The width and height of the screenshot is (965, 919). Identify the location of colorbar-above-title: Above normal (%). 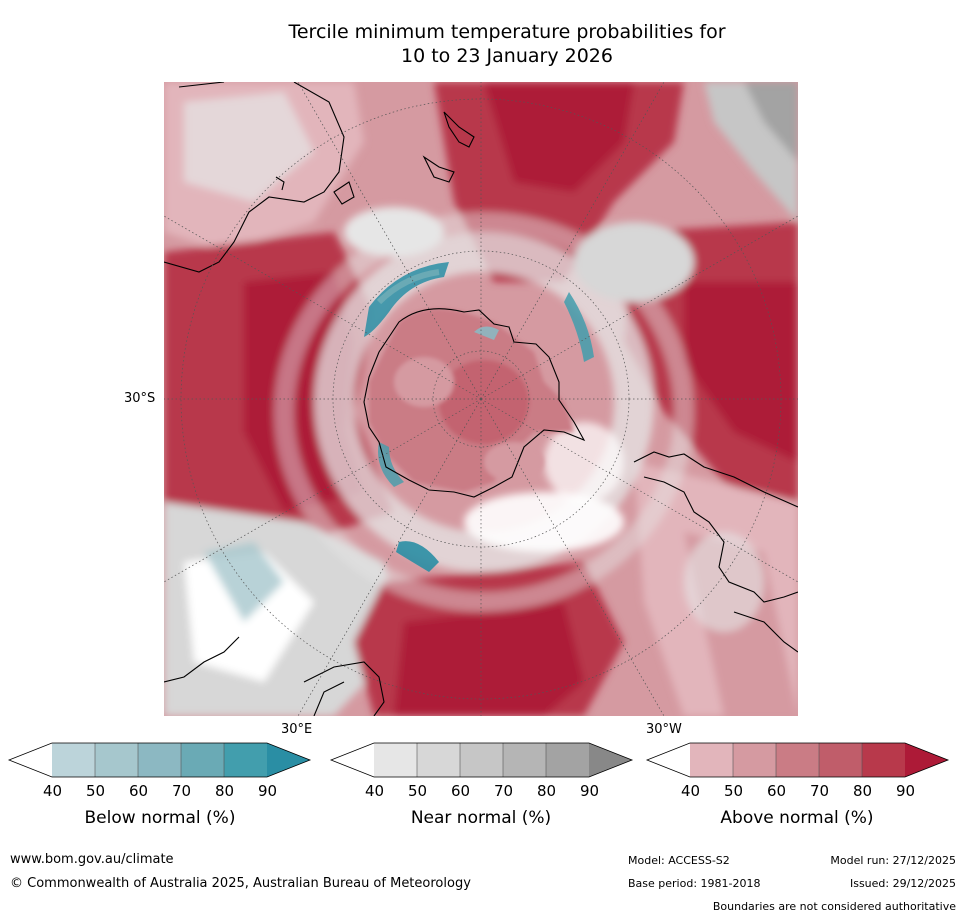
(797, 818).